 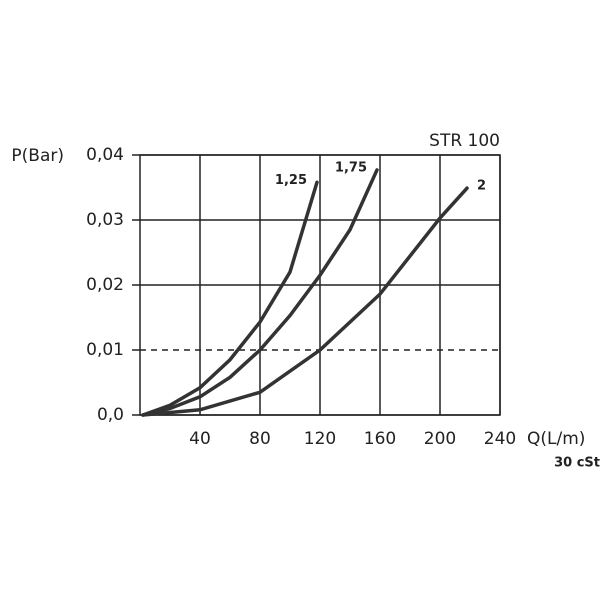 I want to click on x-tick-label: 200, so click(x=440, y=439).